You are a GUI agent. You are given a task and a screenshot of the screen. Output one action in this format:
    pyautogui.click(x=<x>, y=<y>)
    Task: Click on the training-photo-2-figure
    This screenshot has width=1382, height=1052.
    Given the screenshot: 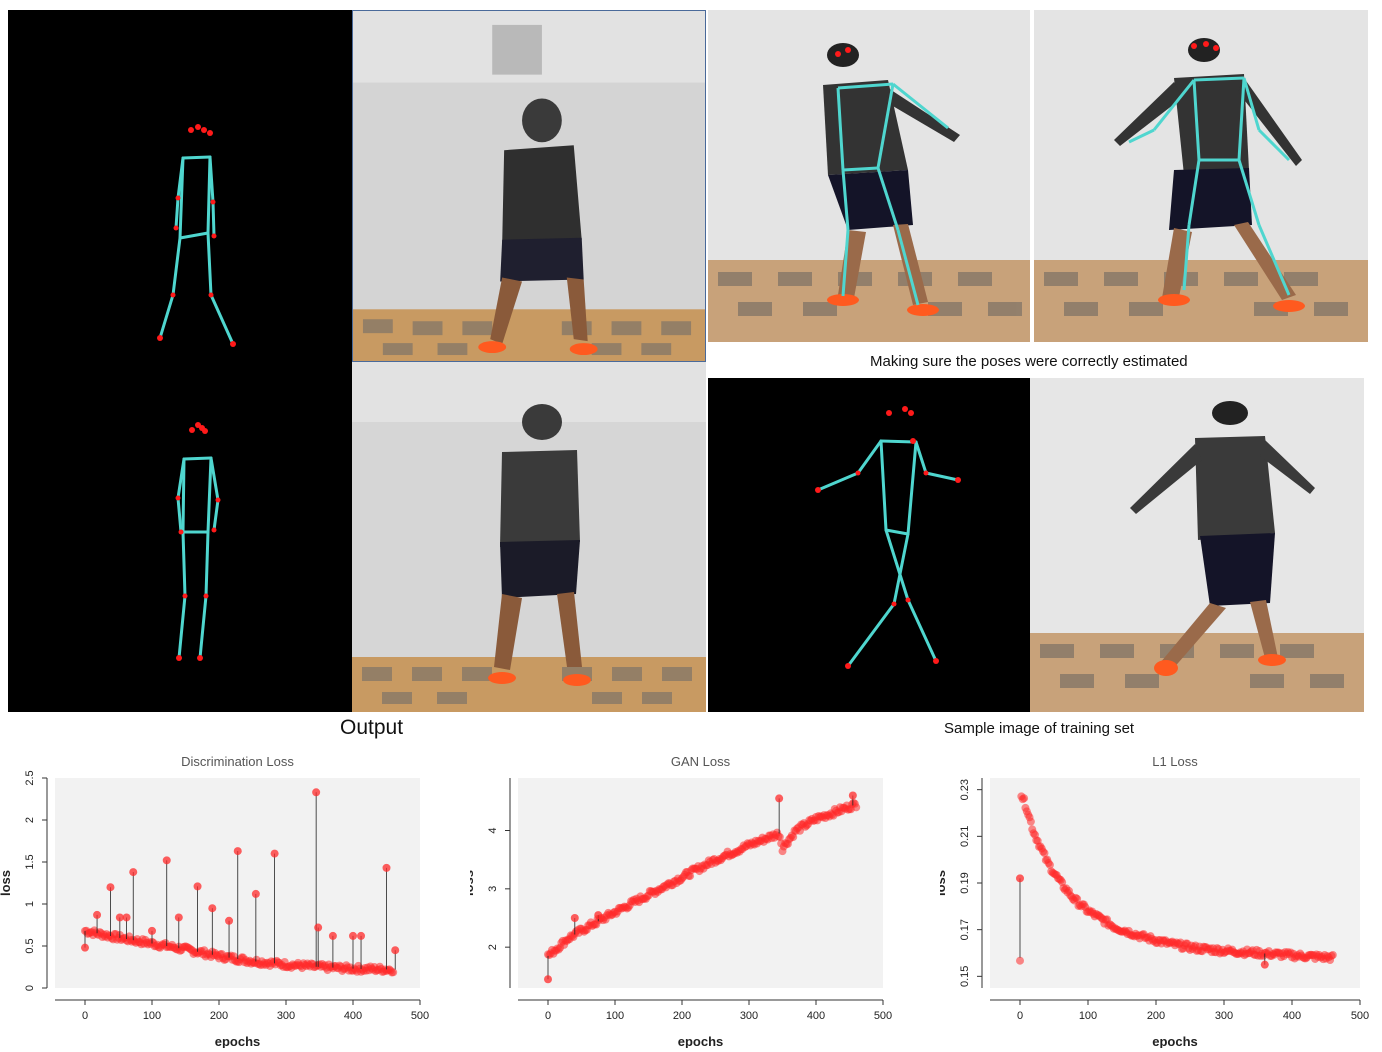 What is the action you would take?
    pyautogui.click(x=1201, y=176)
    